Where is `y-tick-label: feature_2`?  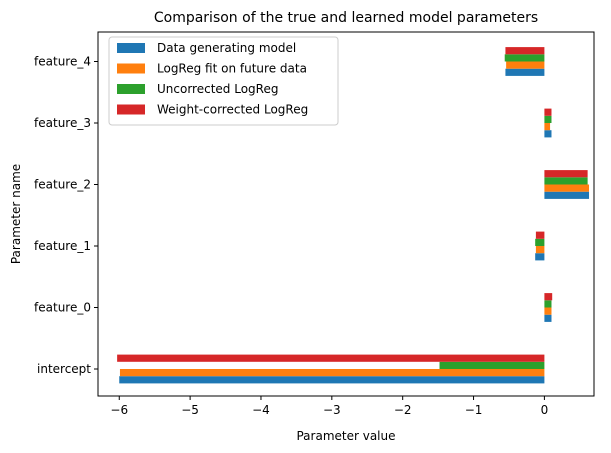 y-tick-label: feature_2 is located at coordinates (62, 185).